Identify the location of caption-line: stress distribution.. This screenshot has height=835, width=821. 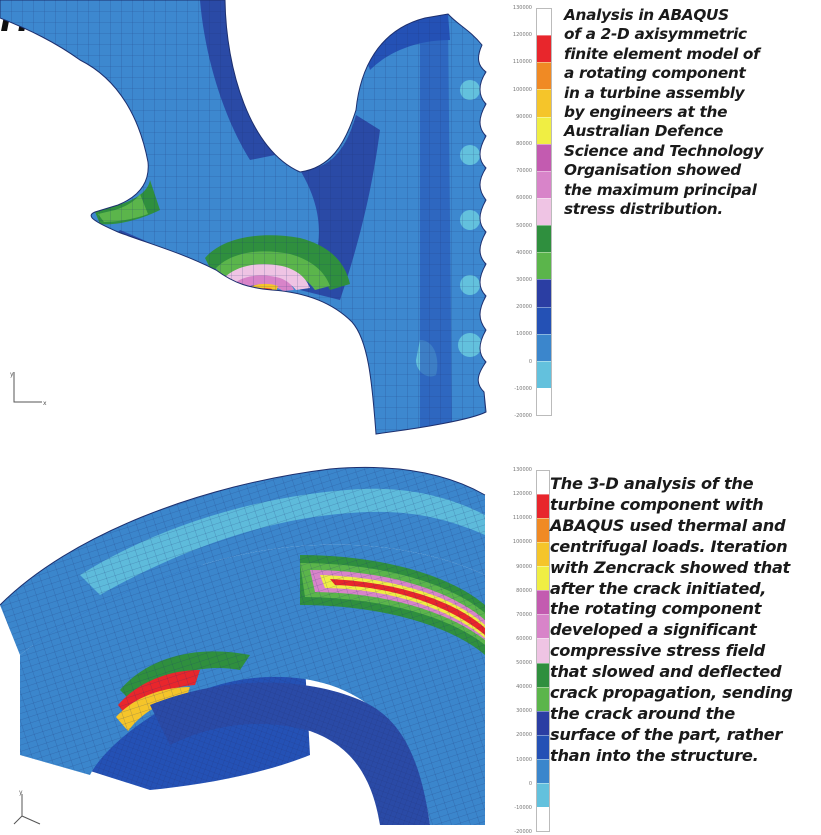
(643, 209).